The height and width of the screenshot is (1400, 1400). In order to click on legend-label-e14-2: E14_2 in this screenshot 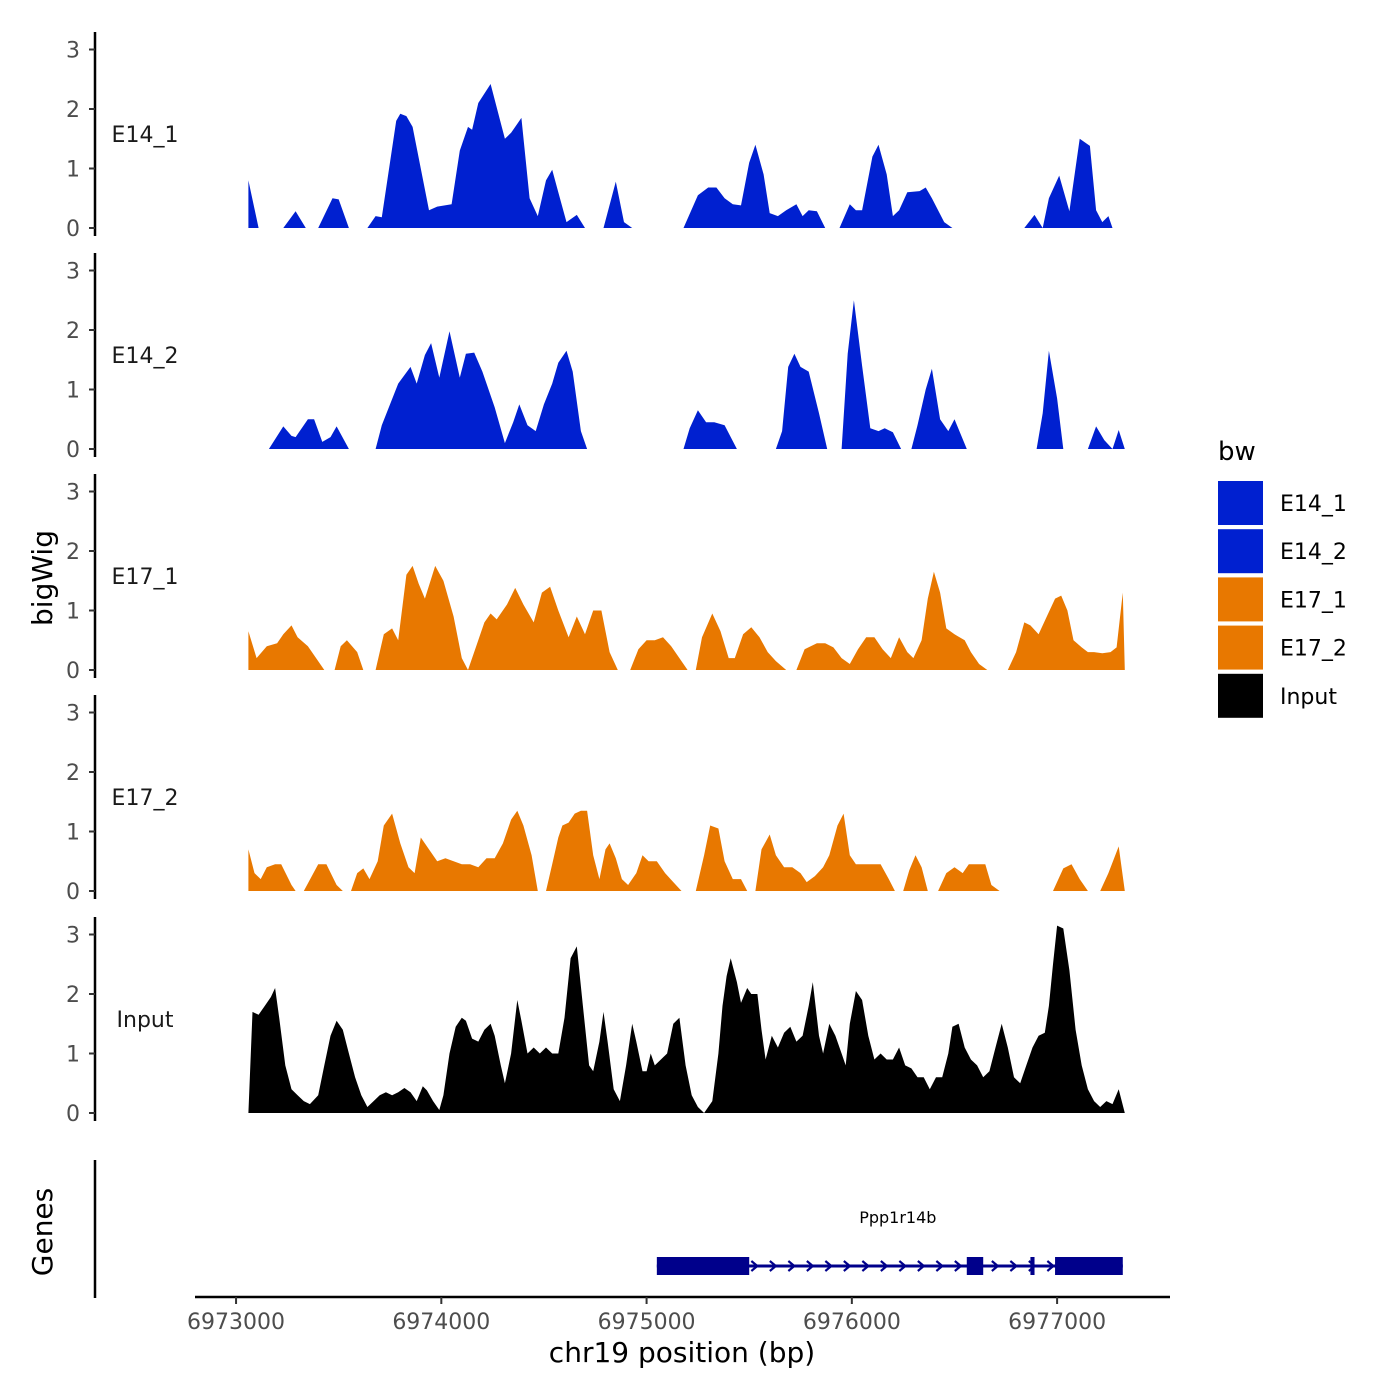, I will do `click(1313, 552)`.